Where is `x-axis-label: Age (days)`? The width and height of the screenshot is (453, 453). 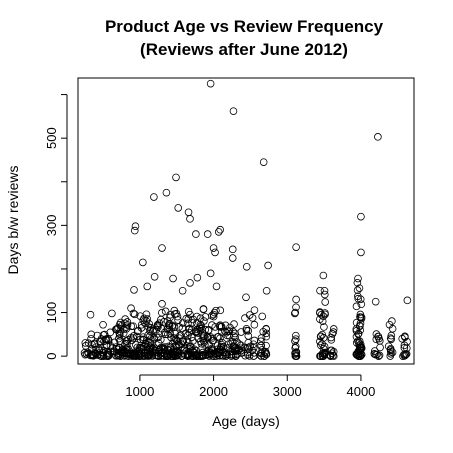
x-axis-label: Age (days) is located at coordinates (246, 421).